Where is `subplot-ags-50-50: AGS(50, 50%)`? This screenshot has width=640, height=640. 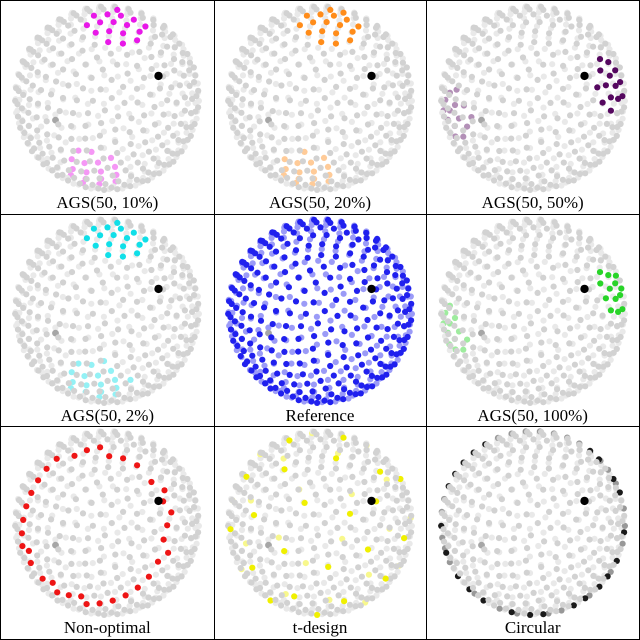 subplot-ags-50-50: AGS(50, 50%) is located at coordinates (532, 108).